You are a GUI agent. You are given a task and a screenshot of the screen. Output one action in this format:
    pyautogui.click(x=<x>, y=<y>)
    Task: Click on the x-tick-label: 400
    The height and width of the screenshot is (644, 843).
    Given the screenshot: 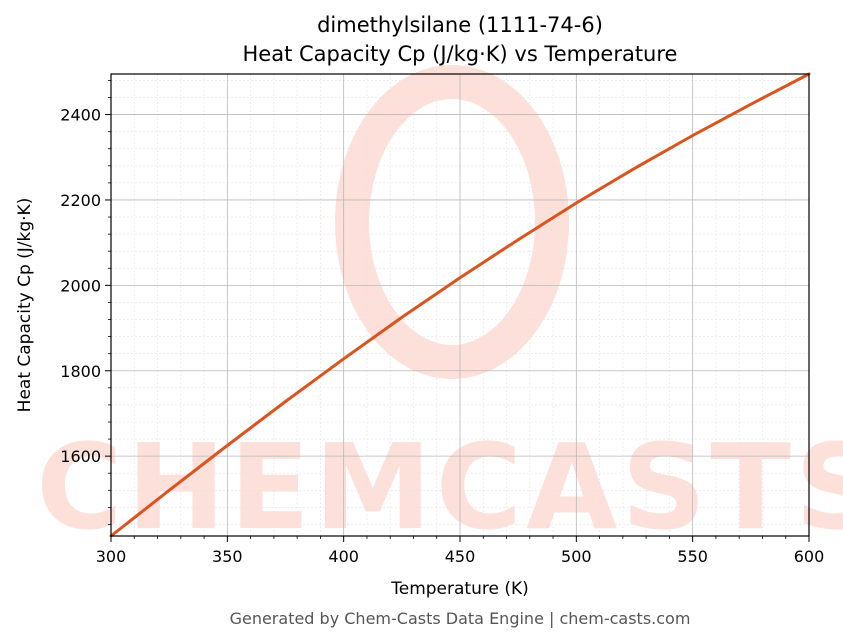 What is the action you would take?
    pyautogui.click(x=343, y=556)
    